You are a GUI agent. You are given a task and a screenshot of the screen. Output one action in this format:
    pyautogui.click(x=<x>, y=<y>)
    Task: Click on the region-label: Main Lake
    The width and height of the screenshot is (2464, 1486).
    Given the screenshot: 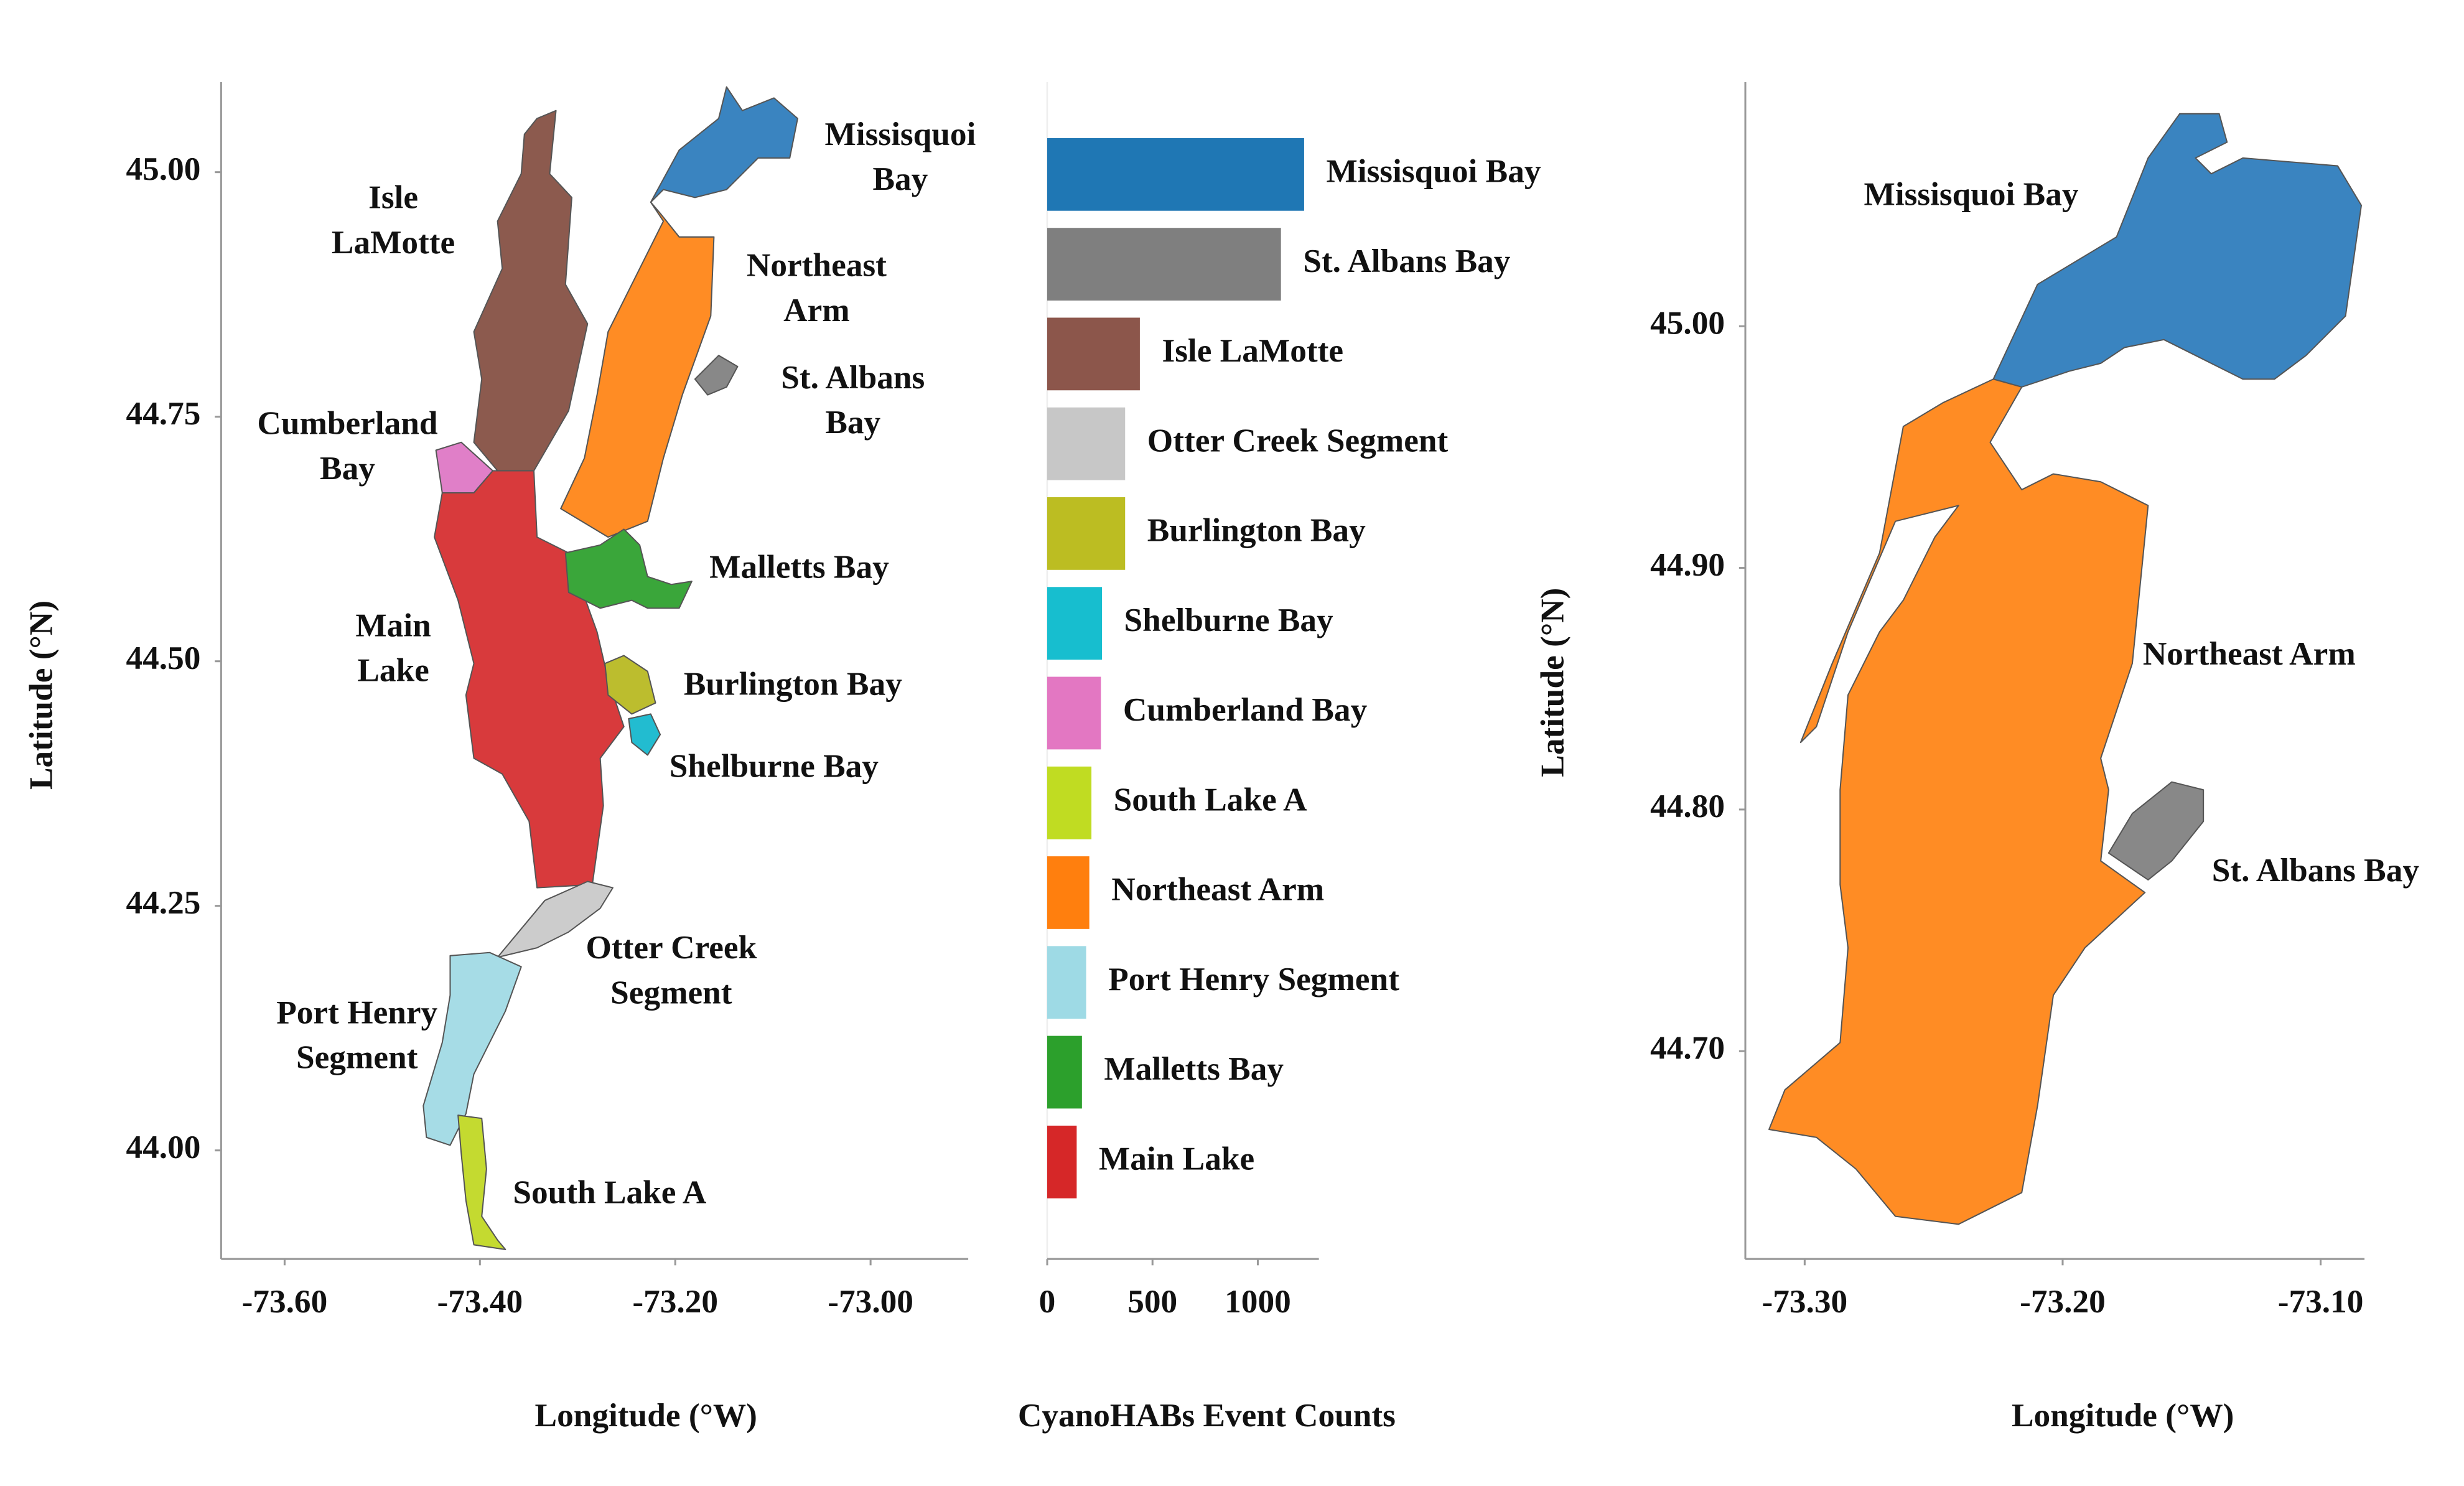 What is the action you would take?
    pyautogui.click(x=393, y=648)
    